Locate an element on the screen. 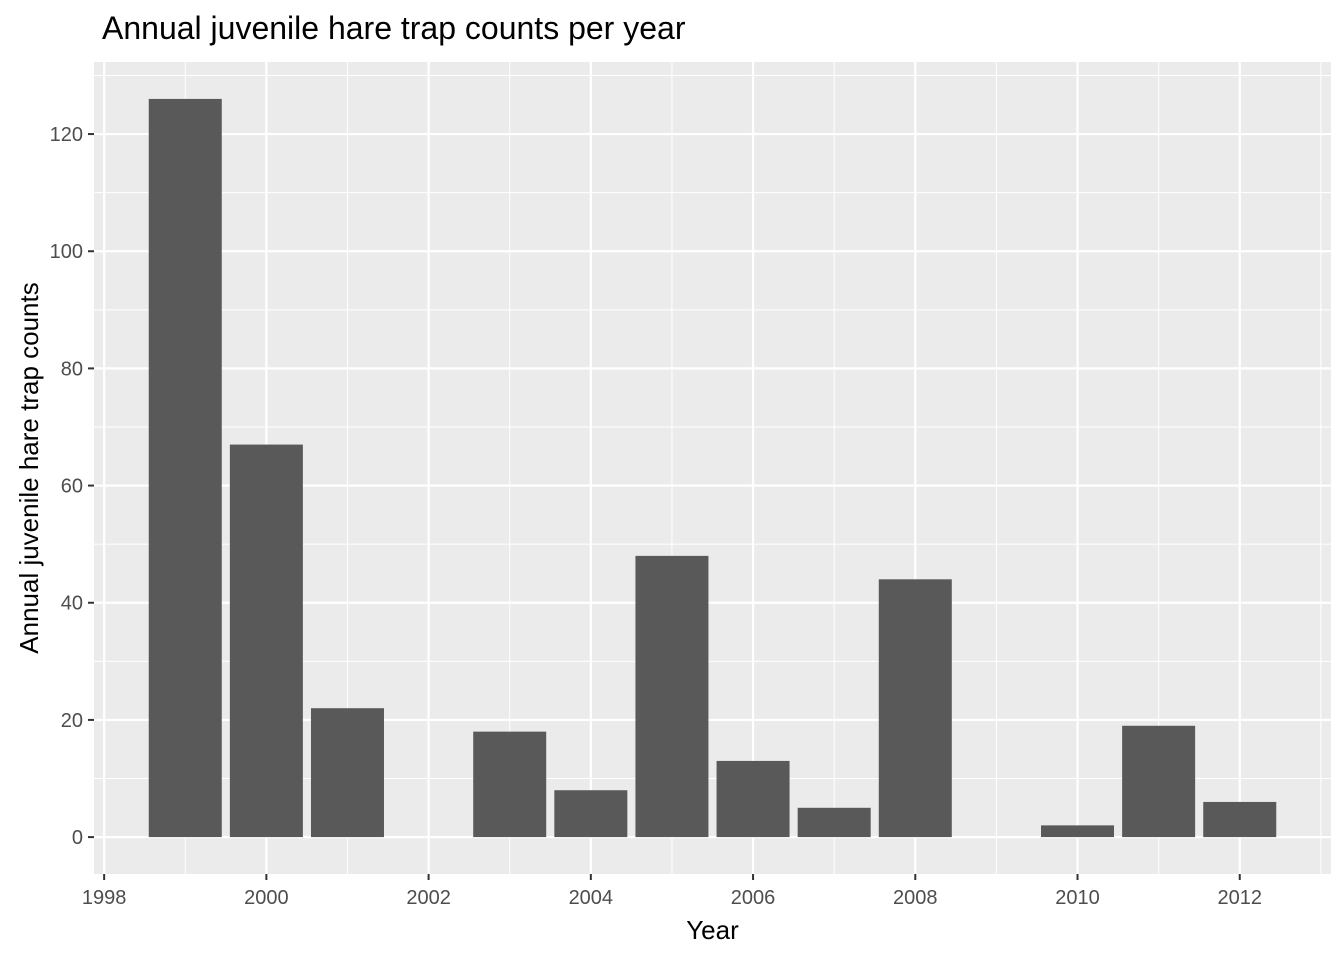 This screenshot has height=960, width=1344. bar-2011 is located at coordinates (1159, 781).